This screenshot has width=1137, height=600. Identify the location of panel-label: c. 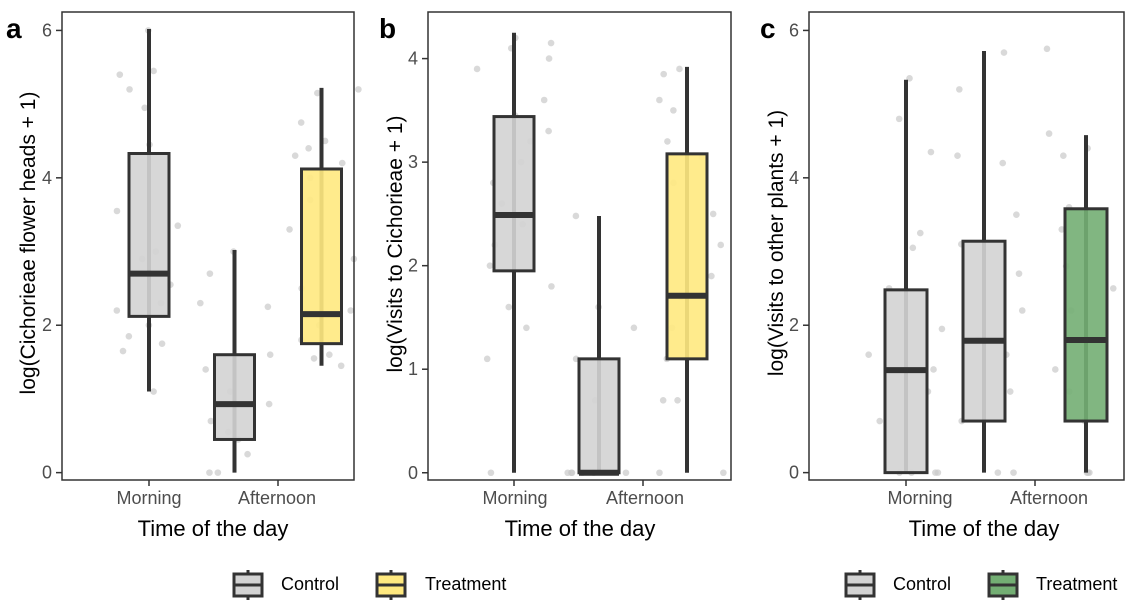
(768, 28).